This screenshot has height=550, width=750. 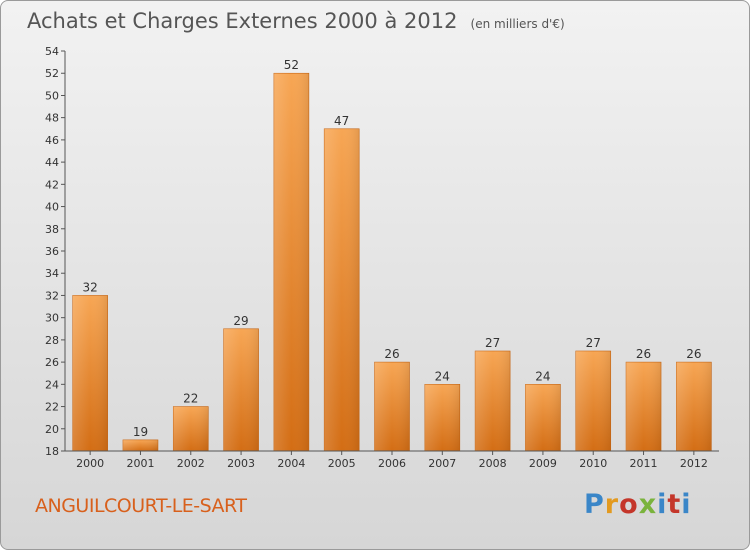 What do you see at coordinates (240, 321) in the screenshot?
I see `data-label: 29` at bounding box center [240, 321].